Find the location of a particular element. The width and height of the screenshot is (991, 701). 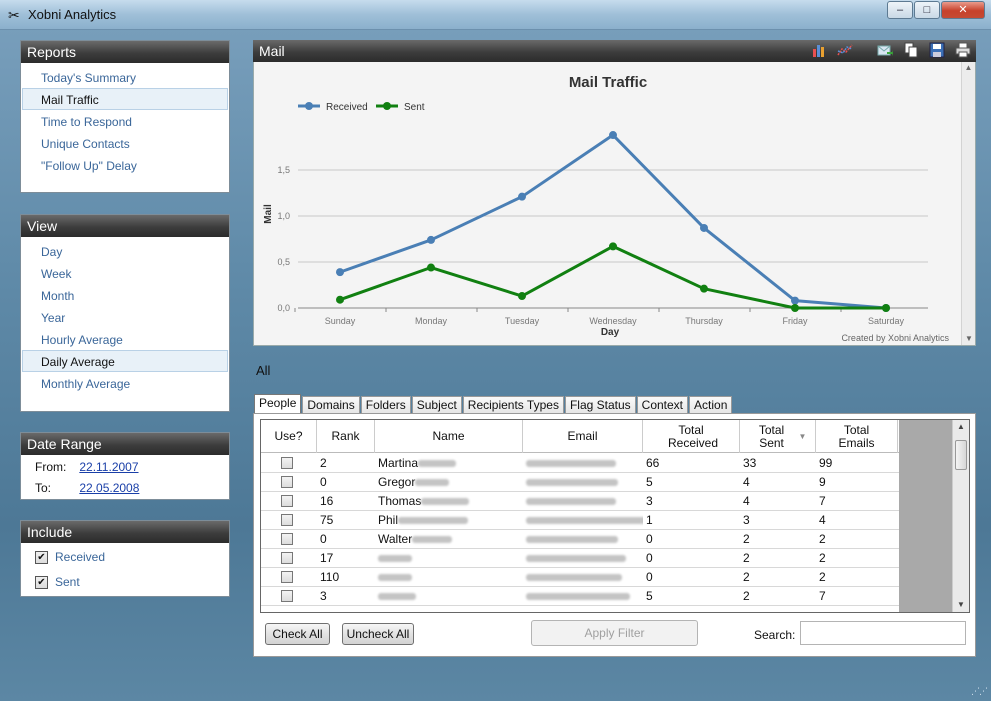

legend-label-received: Received is located at coordinates (347, 107).